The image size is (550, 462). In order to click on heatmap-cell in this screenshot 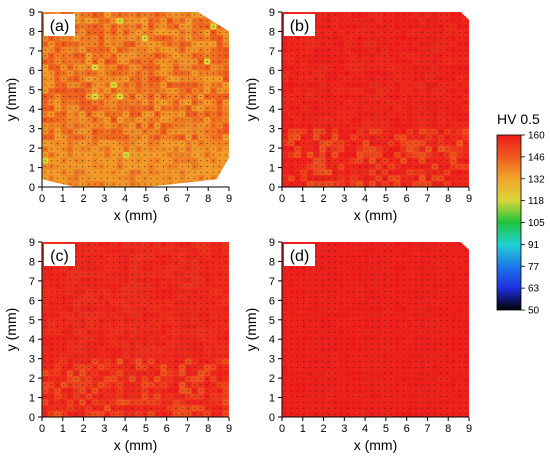, I will do `click(207, 15)`.